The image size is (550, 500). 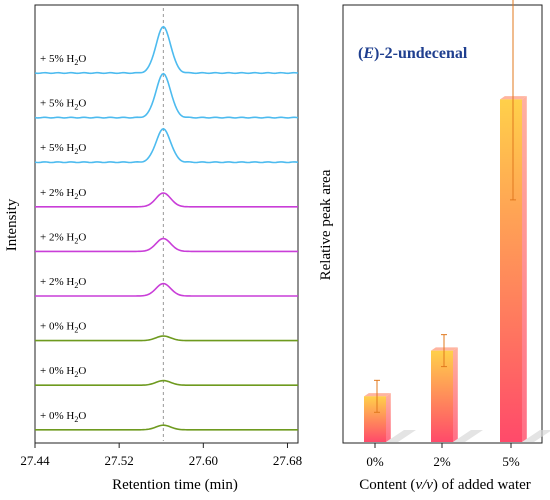 I want to click on bar-tick-group: 0% 2% 5%, so click(x=443, y=456).